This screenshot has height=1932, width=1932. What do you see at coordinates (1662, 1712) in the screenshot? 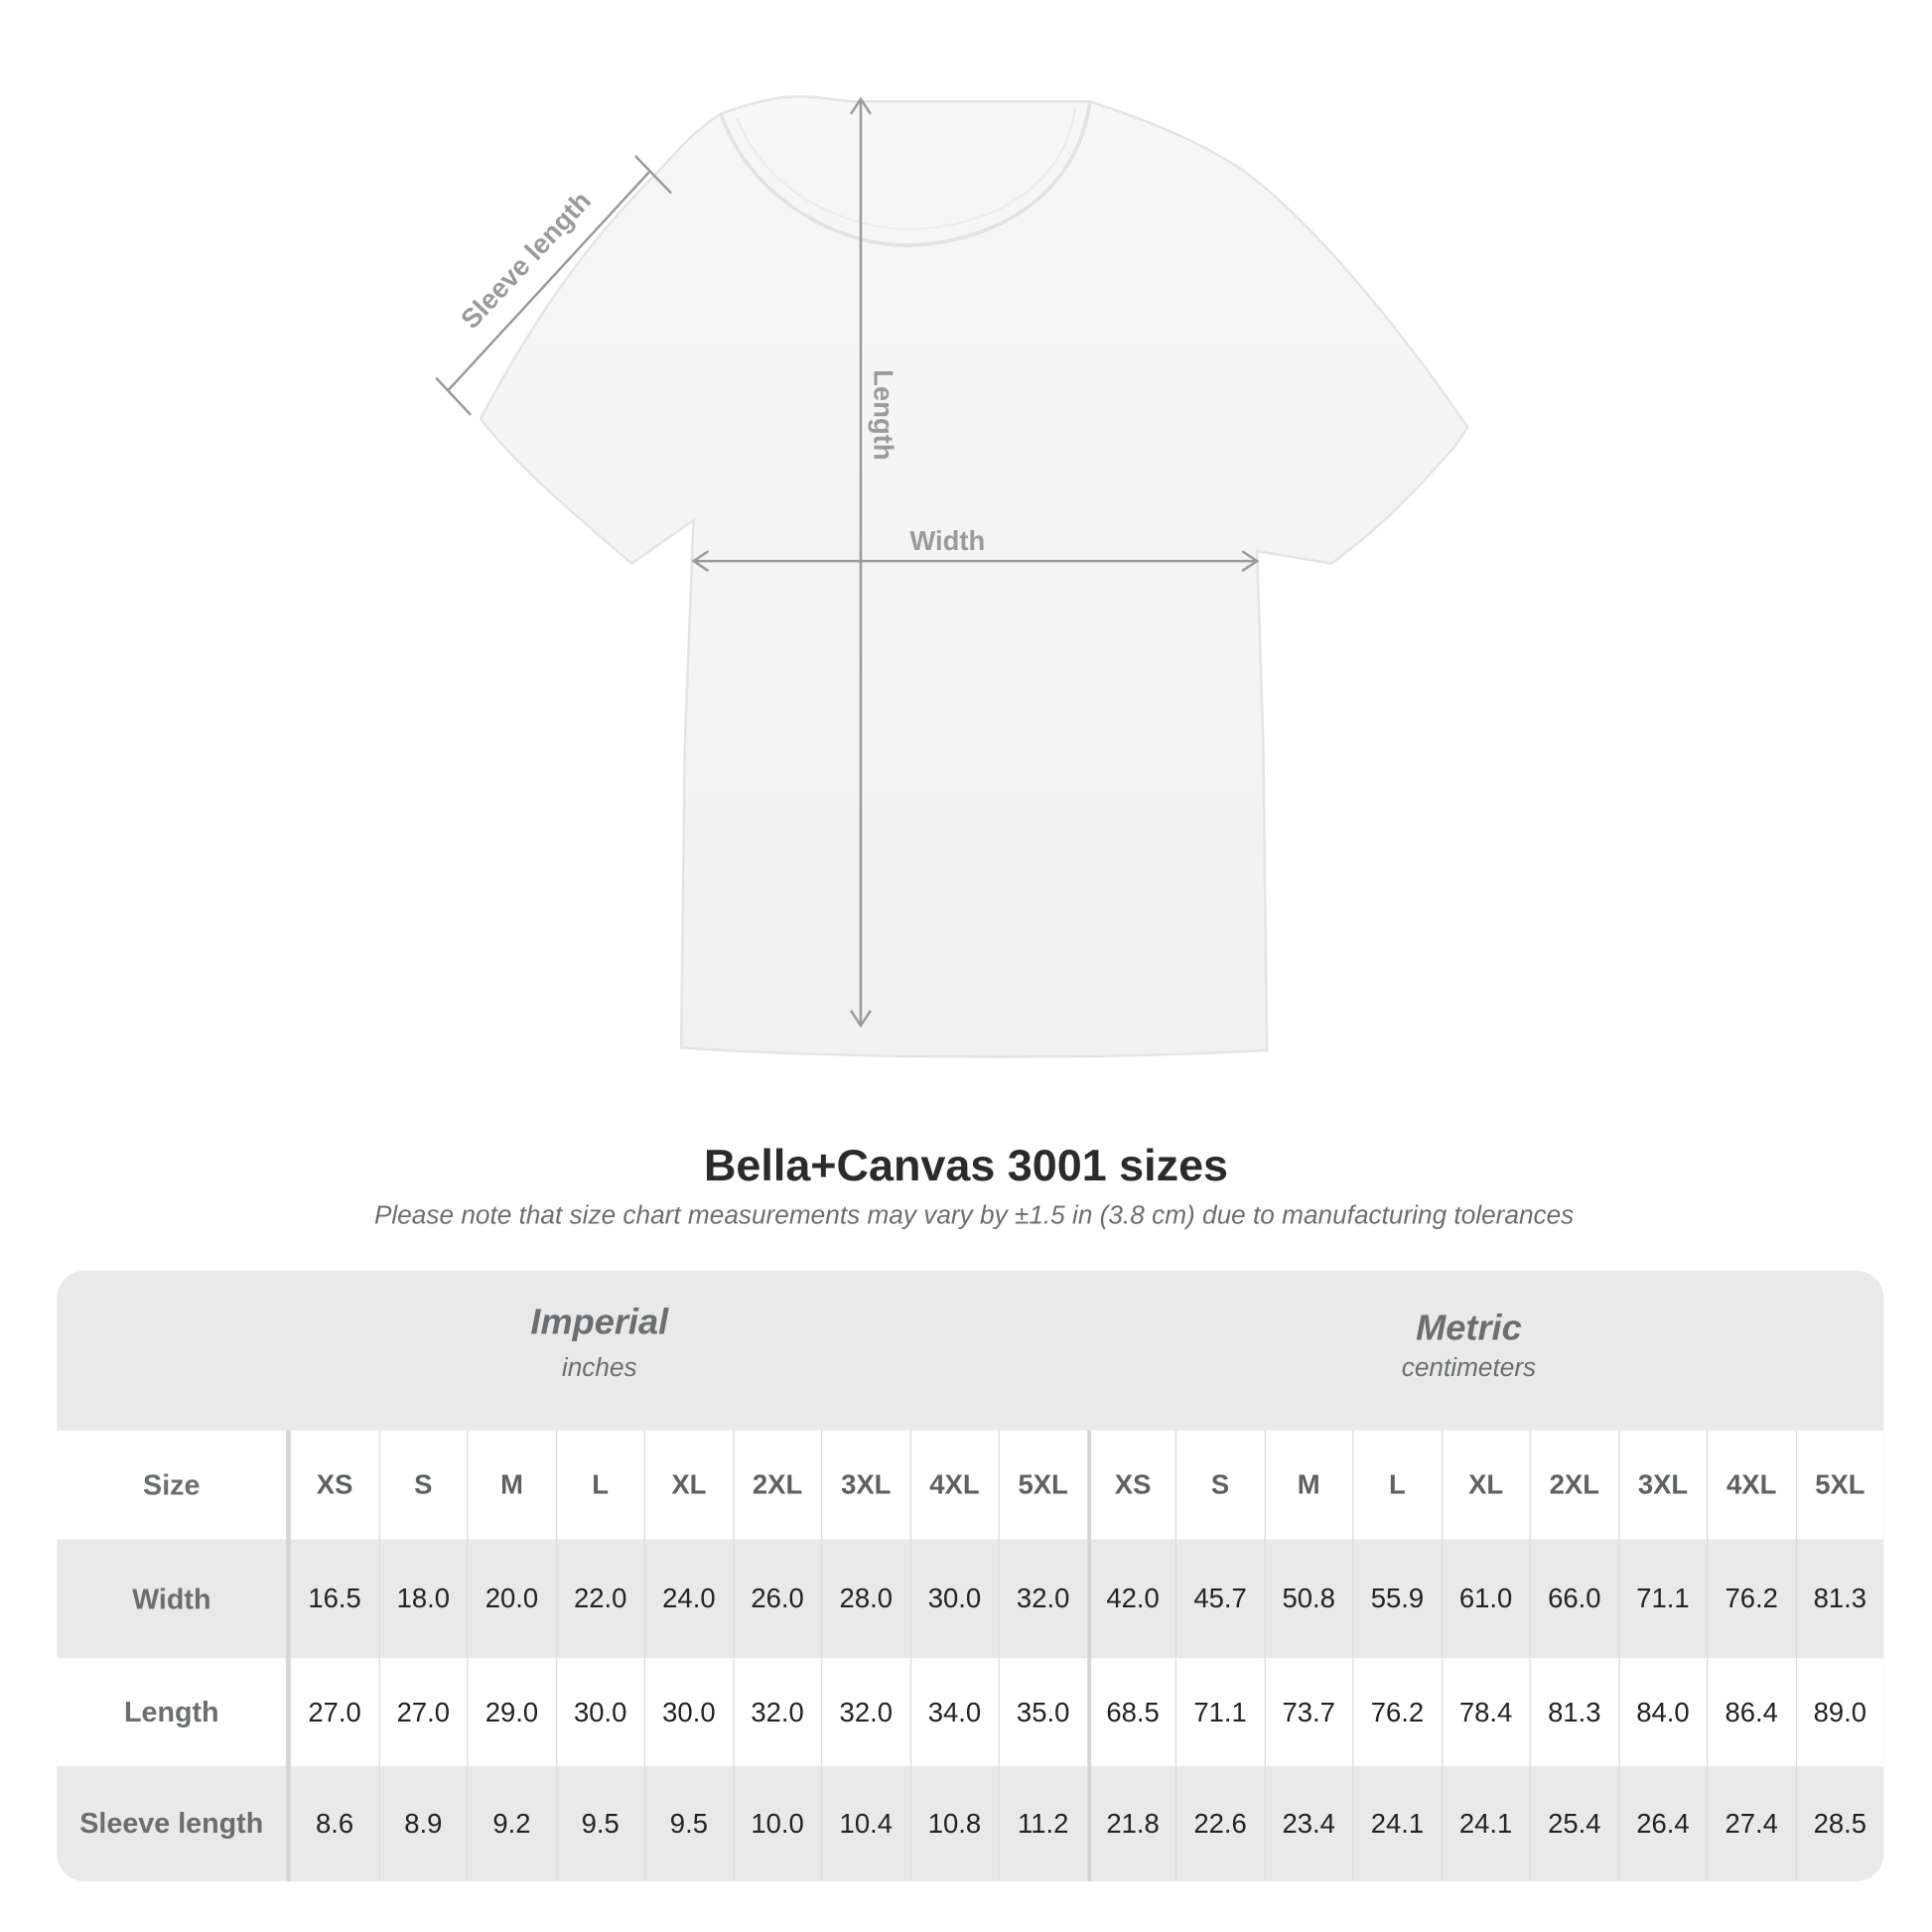
I see `metric-value: 84.0` at bounding box center [1662, 1712].